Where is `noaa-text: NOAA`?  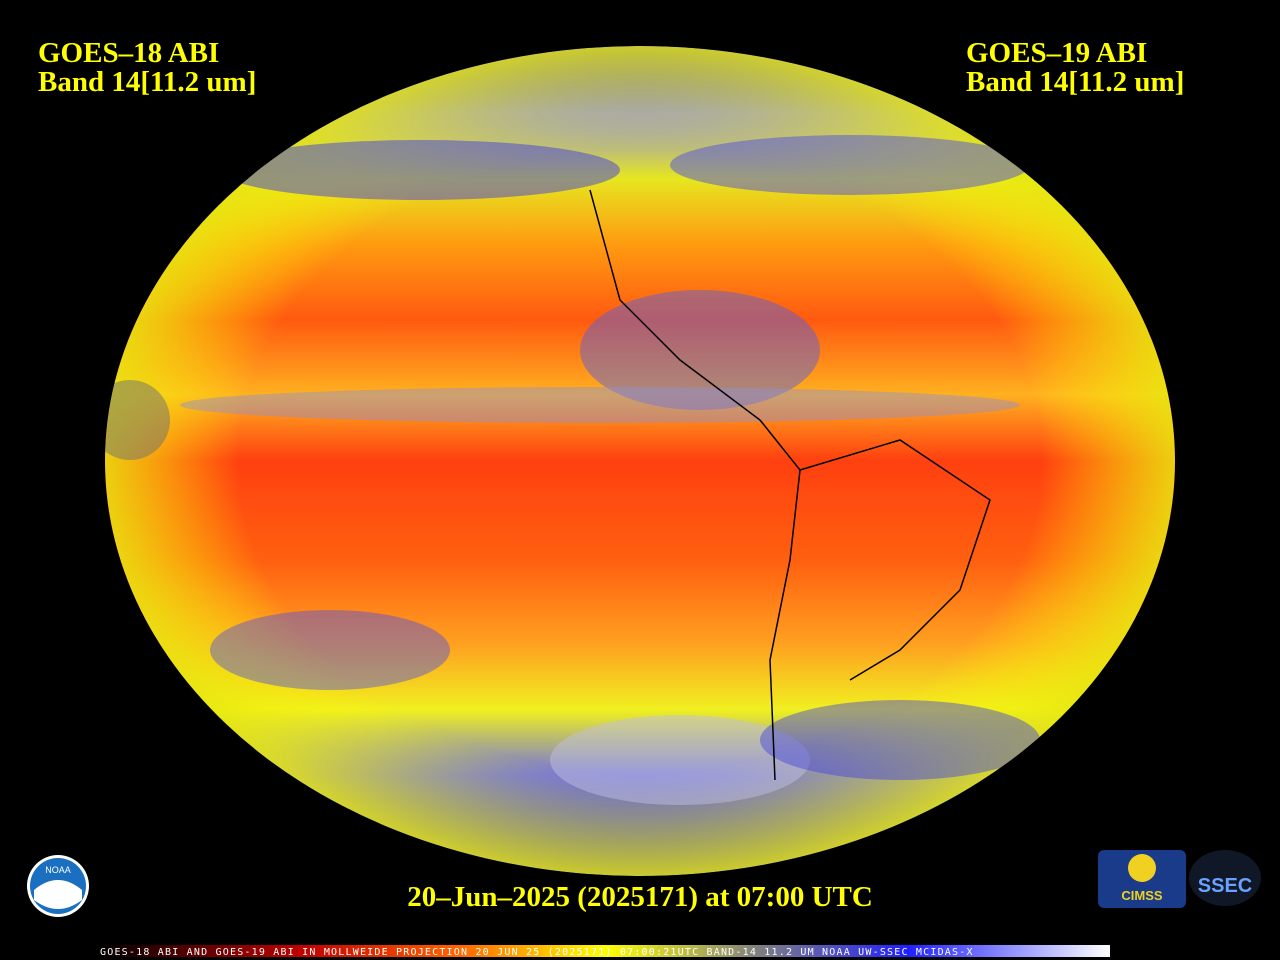 noaa-text: NOAA is located at coordinates (58, 870).